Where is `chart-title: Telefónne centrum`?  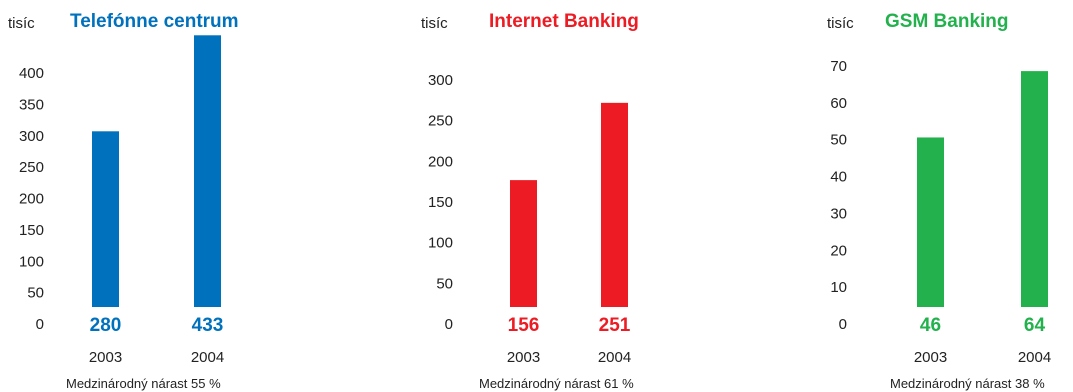 chart-title: Telefónne centrum is located at coordinates (154, 21).